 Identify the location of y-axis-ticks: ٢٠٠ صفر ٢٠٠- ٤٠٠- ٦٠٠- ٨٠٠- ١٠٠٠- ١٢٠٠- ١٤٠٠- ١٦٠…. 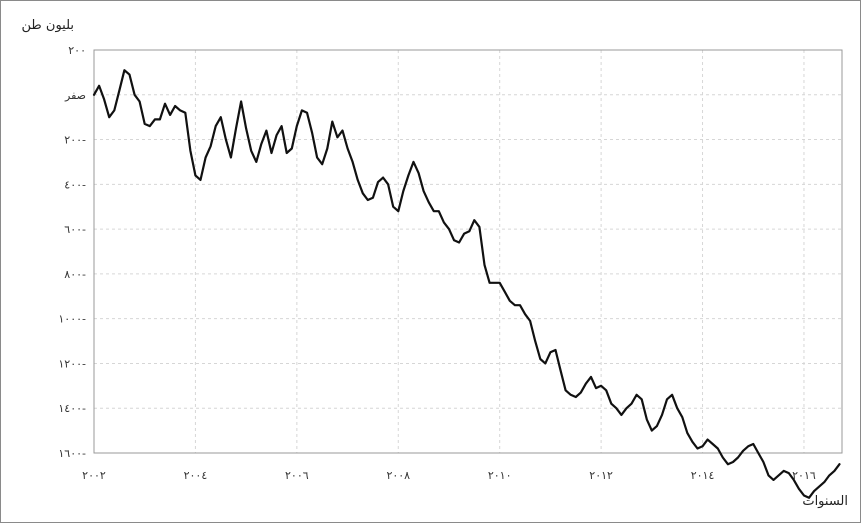
(72, 252).